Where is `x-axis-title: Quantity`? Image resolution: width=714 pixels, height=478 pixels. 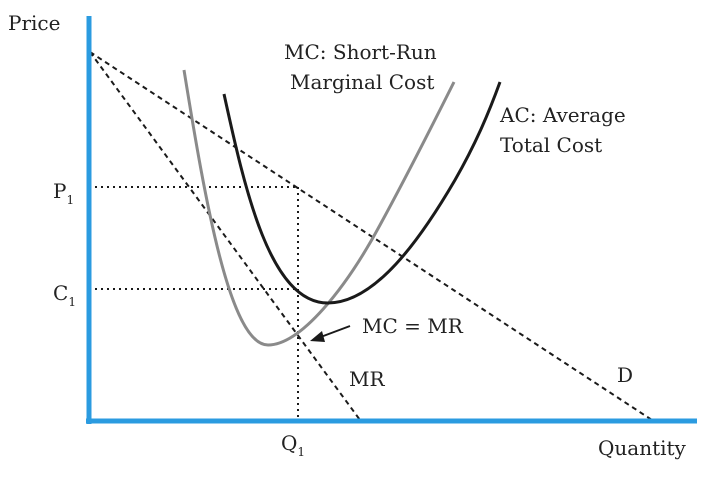
x-axis-title: Quantity is located at coordinates (642, 448).